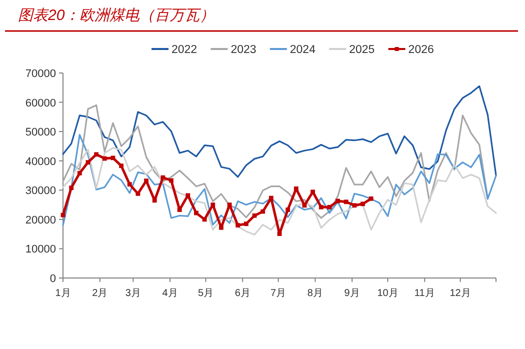 The width and height of the screenshot is (525, 349). Describe the element at coordinates (424, 293) in the screenshot. I see `x-tick-label: 11月` at that location.